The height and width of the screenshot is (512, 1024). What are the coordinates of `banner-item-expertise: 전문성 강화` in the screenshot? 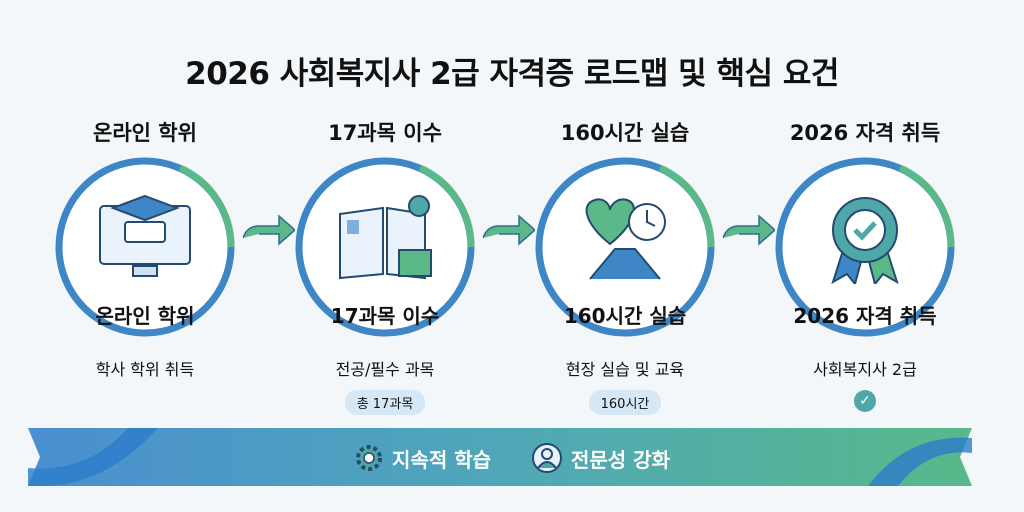 It's located at (600, 458).